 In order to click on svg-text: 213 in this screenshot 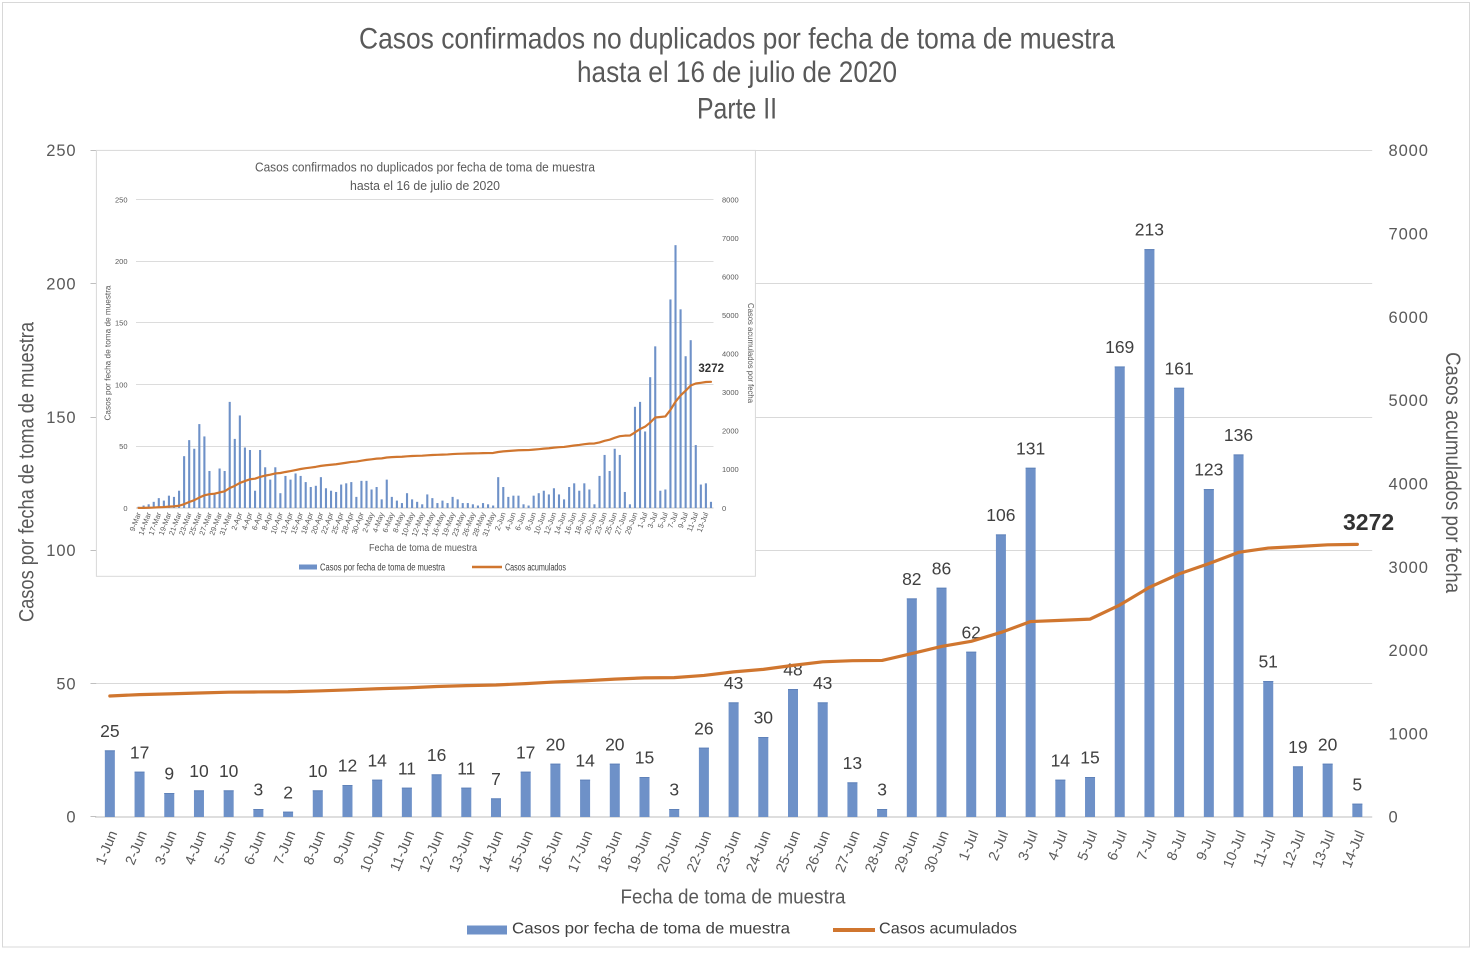, I will do `click(1149, 230)`.